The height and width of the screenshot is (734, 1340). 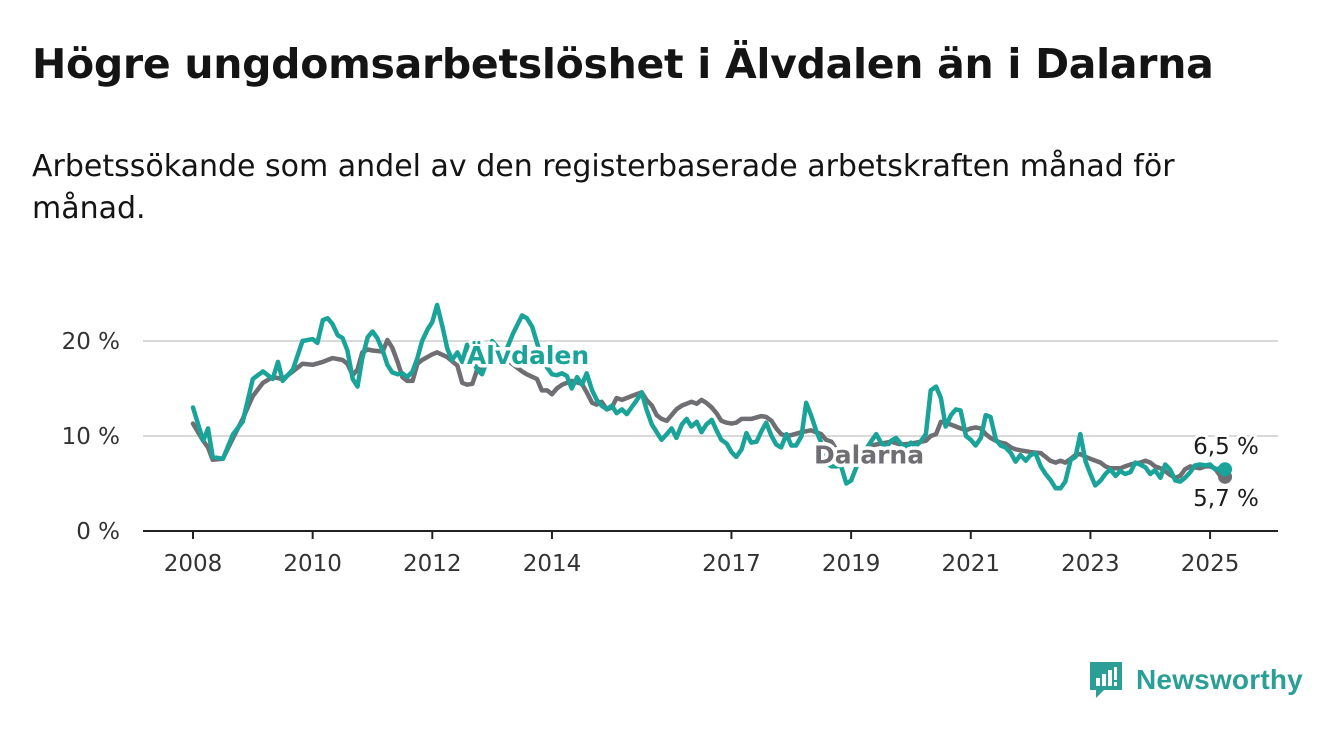 What do you see at coordinates (312, 564) in the screenshot?
I see `x-tick-label: 2010` at bounding box center [312, 564].